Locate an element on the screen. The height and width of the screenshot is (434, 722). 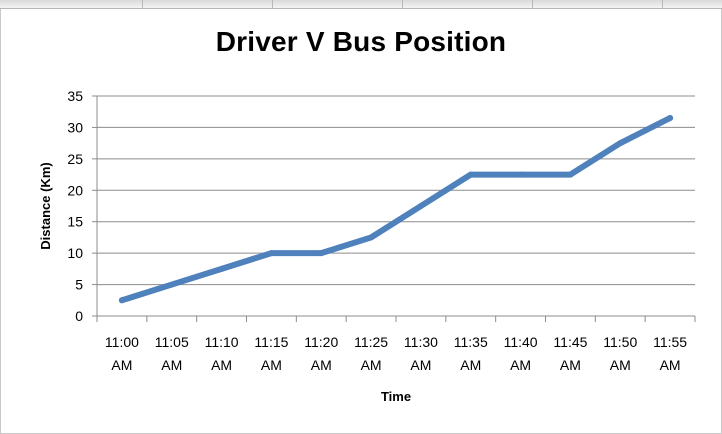
x-tick-label: 11:25 is located at coordinates (371, 342).